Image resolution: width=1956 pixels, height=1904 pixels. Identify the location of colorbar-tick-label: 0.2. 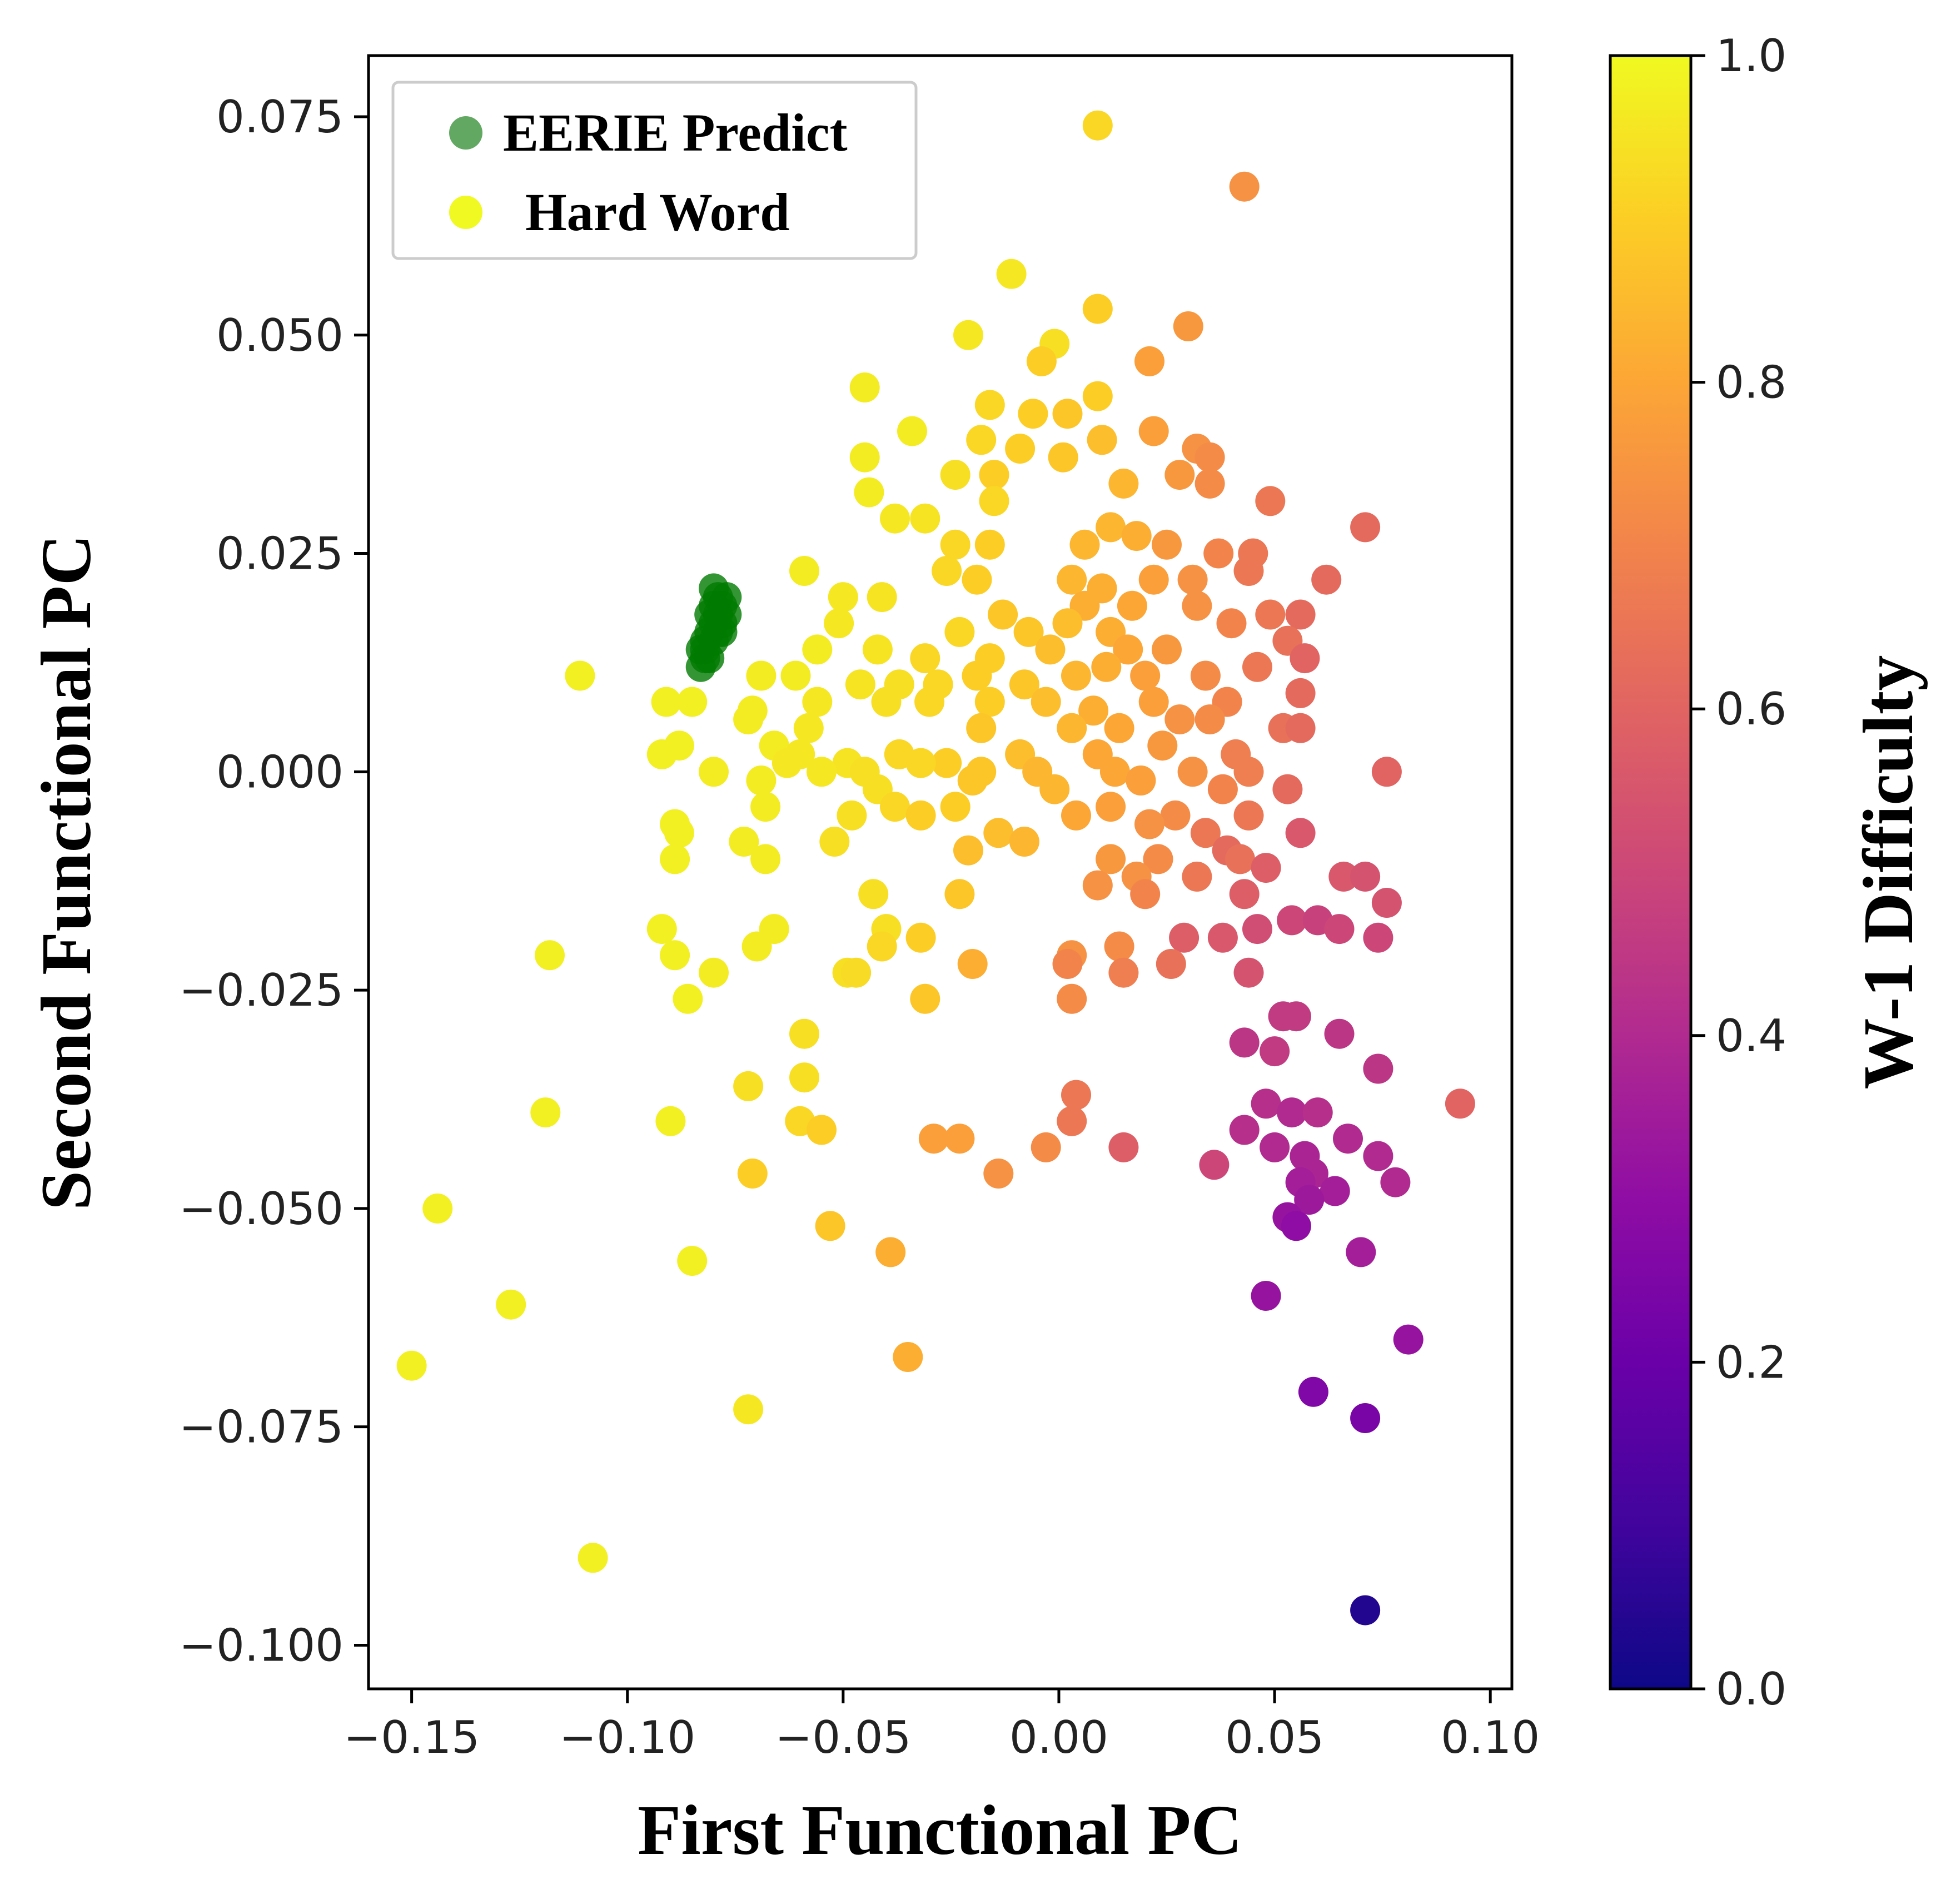
(1751, 1362).